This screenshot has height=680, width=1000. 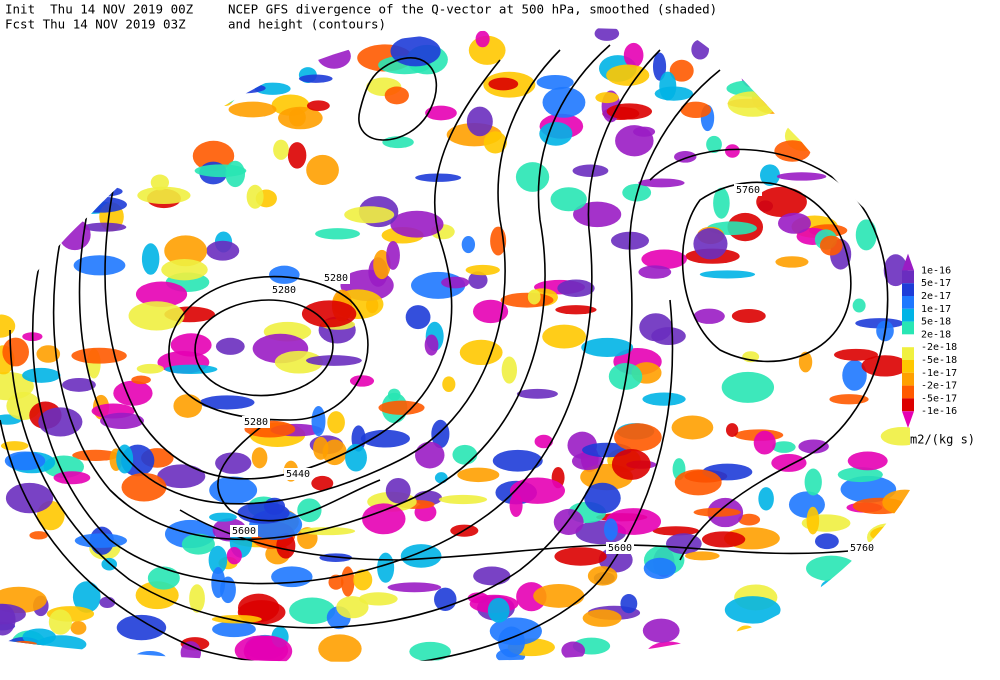 I want to click on contour-label: 5600, so click(x=620, y=548).